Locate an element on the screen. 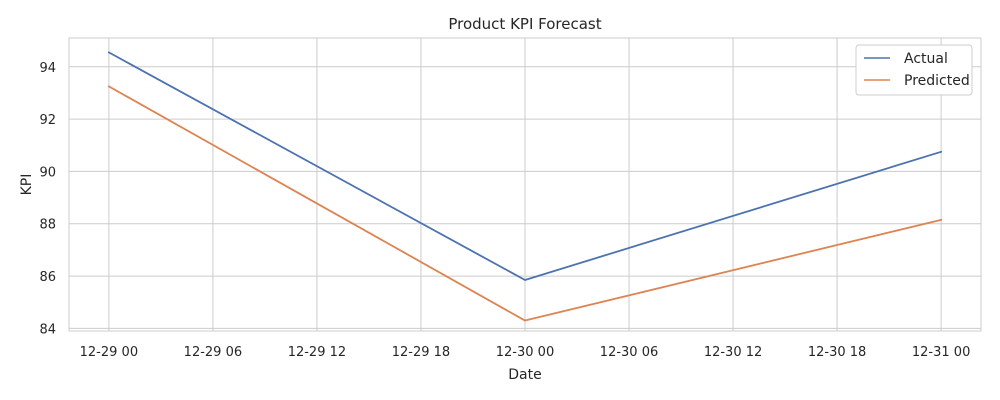 The image size is (1000, 400). x-tick-label: 12-30 18 is located at coordinates (837, 352).